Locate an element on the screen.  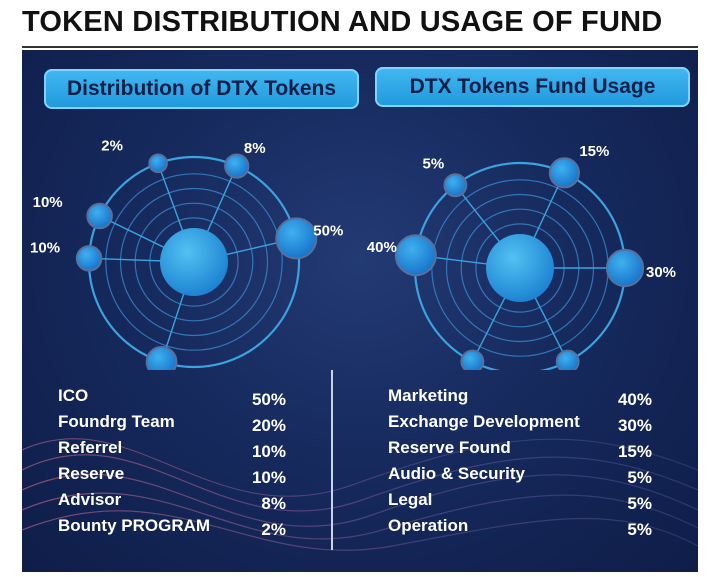
fund-usage-title-pill: DTX Tokens Fund Usage is located at coordinates (532, 87).